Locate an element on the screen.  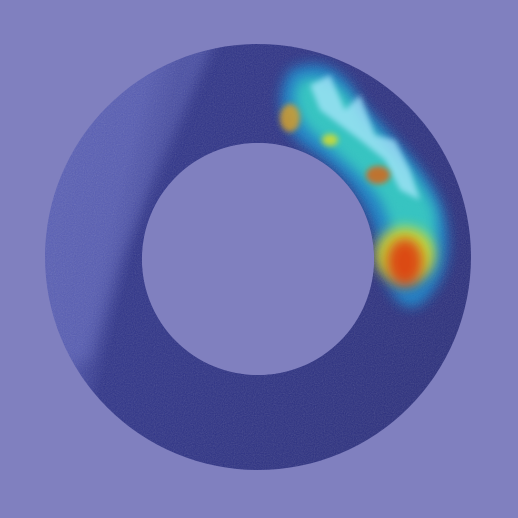
heat-streak is located at coordinates (365, 137).